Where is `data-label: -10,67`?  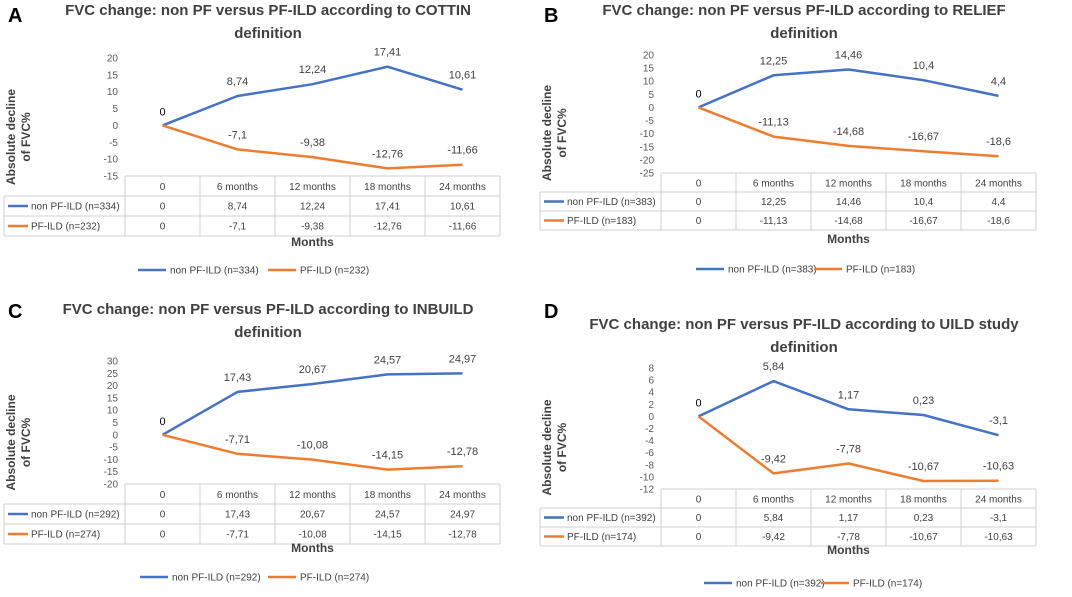
data-label: -10,67 is located at coordinates (923, 467).